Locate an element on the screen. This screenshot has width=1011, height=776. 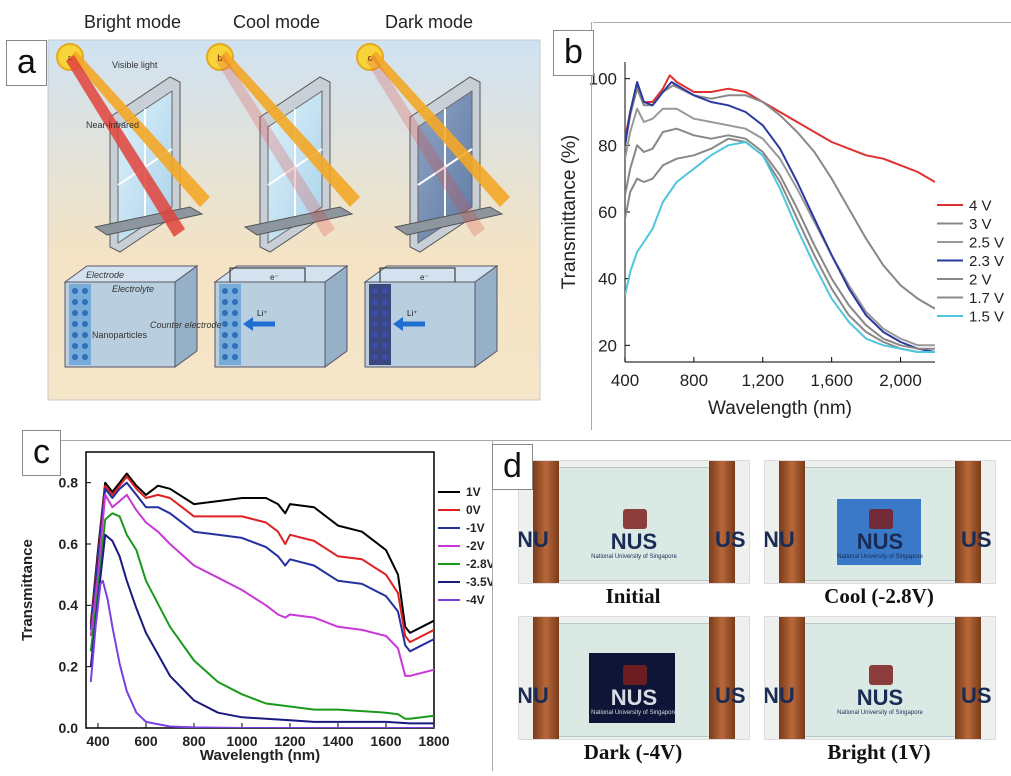
electrochromic-film is located at coordinates (632, 688).